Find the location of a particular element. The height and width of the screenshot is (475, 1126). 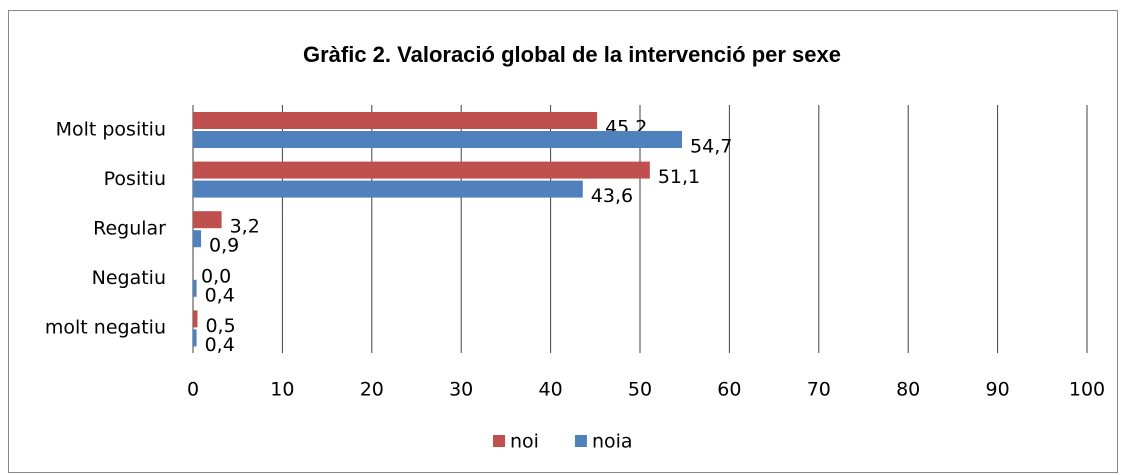

legend-label: noi is located at coordinates (524, 442).